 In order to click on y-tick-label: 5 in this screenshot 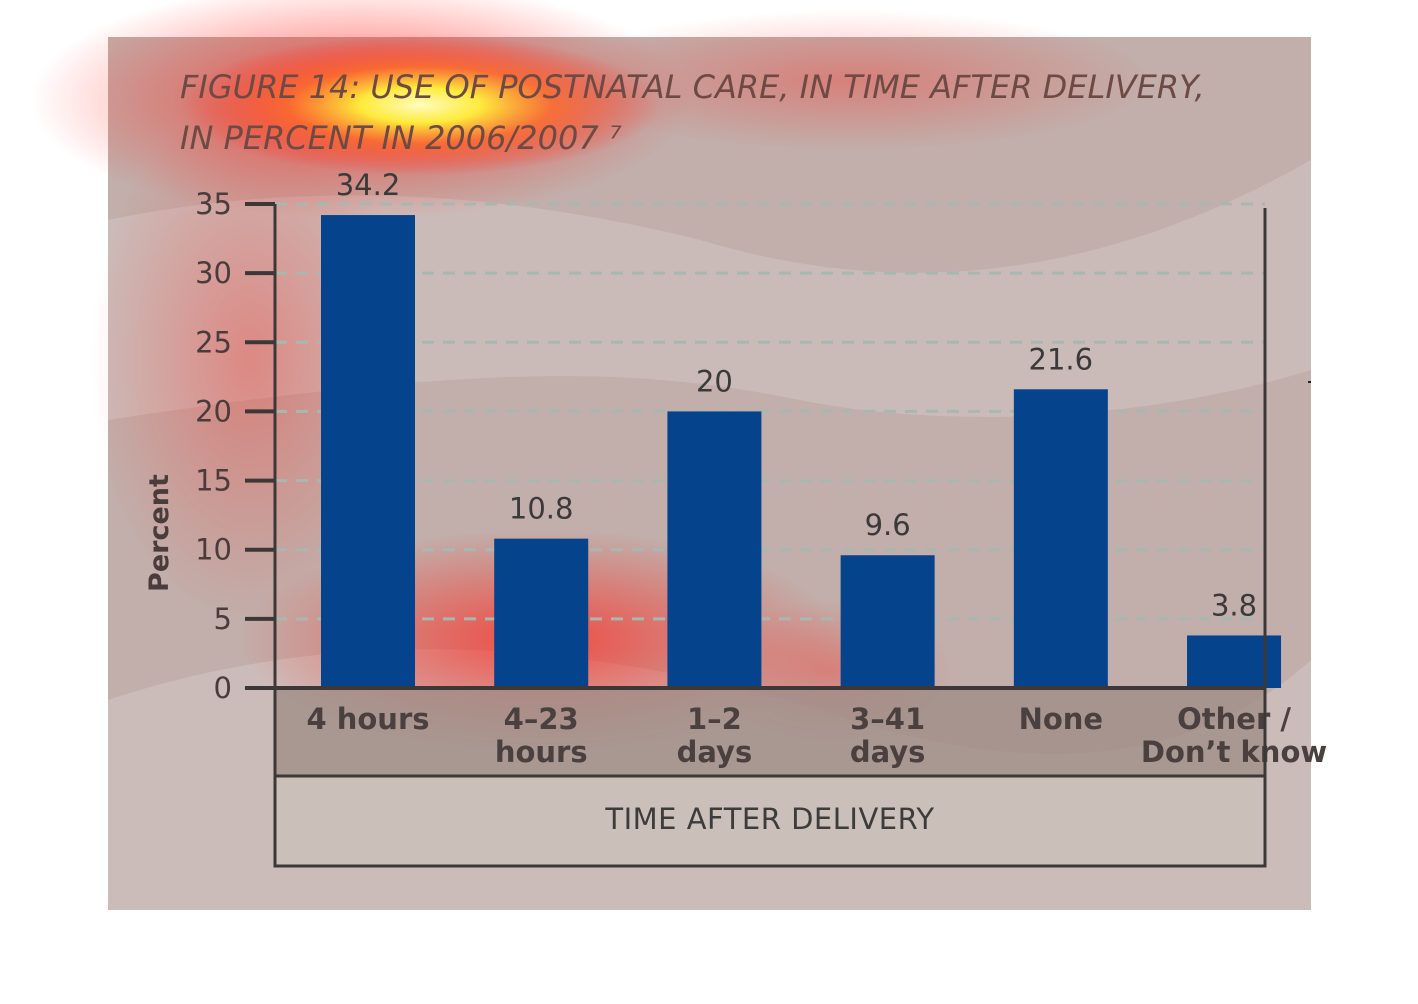, I will do `click(223, 619)`.